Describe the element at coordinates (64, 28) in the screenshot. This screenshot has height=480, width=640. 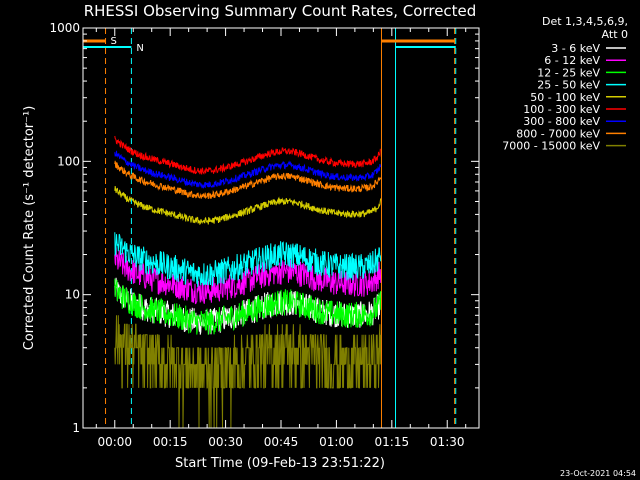
I see `y-tick-label: 1000` at that location.